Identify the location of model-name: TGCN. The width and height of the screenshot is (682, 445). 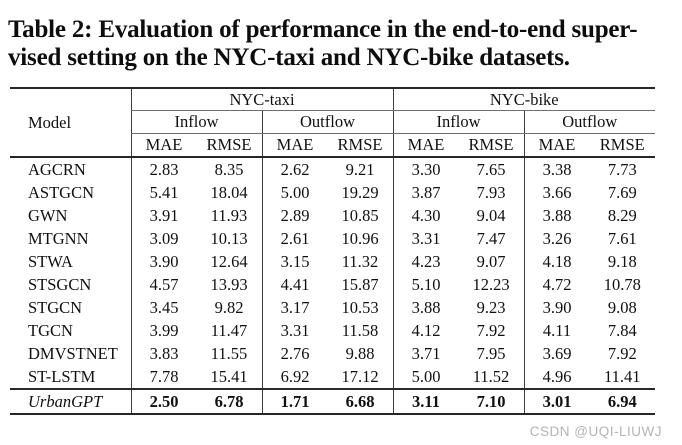
(50, 330).